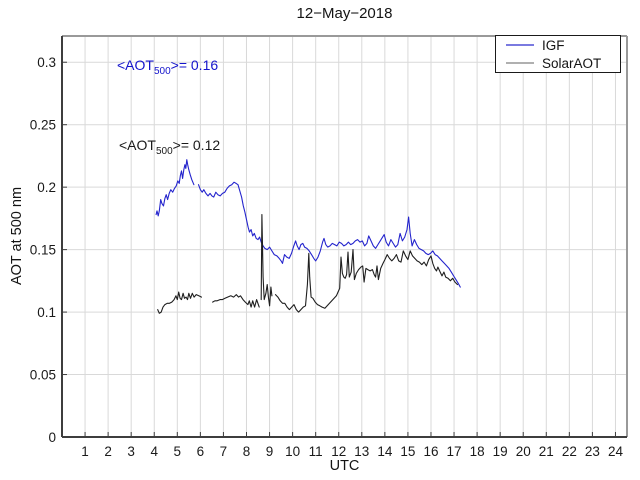 The height and width of the screenshot is (480, 640). What do you see at coordinates (454, 451) in the screenshot?
I see `x-tick-label: 17` at bounding box center [454, 451].